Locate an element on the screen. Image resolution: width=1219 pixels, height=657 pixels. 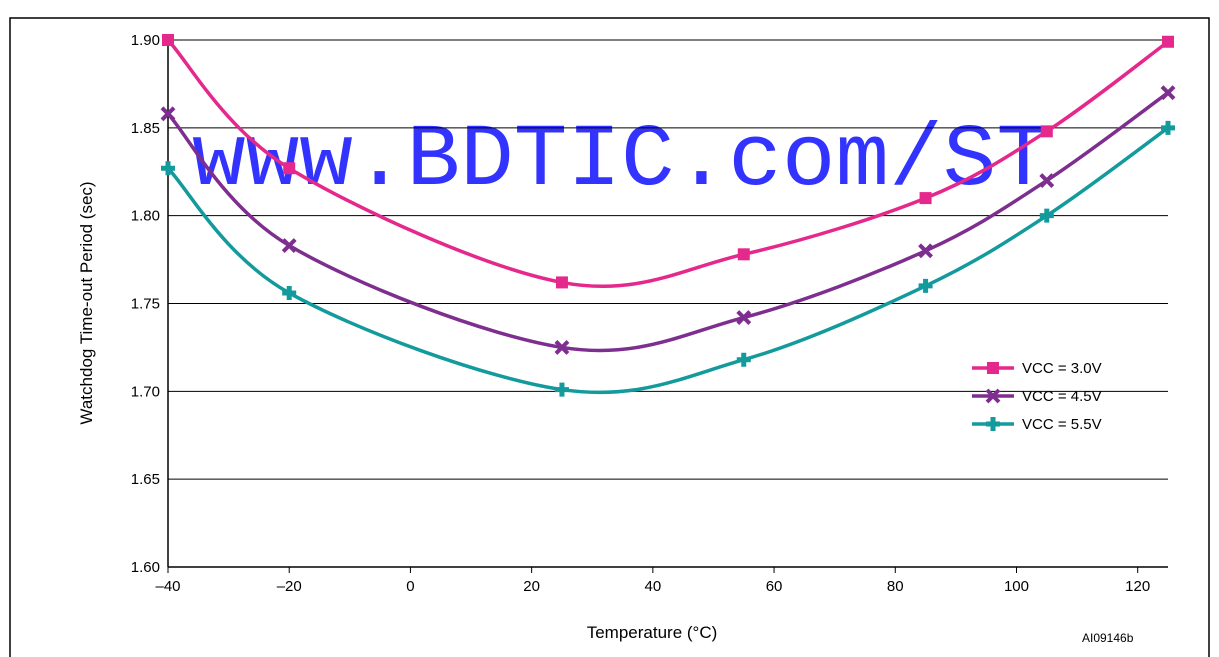
legend-label: VCC = 4.5V is located at coordinates (1062, 396).